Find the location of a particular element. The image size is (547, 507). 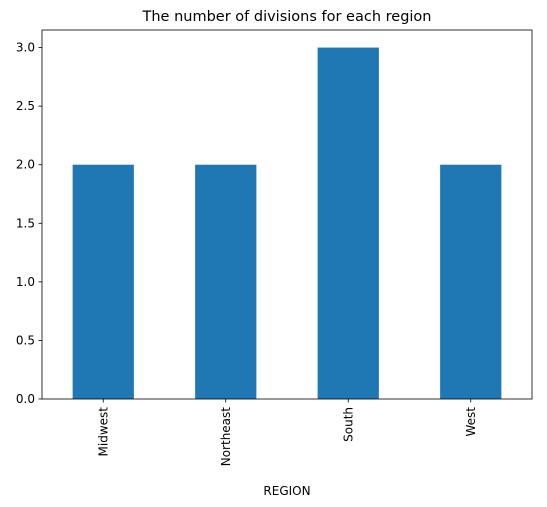

bar-south is located at coordinates (348, 223).